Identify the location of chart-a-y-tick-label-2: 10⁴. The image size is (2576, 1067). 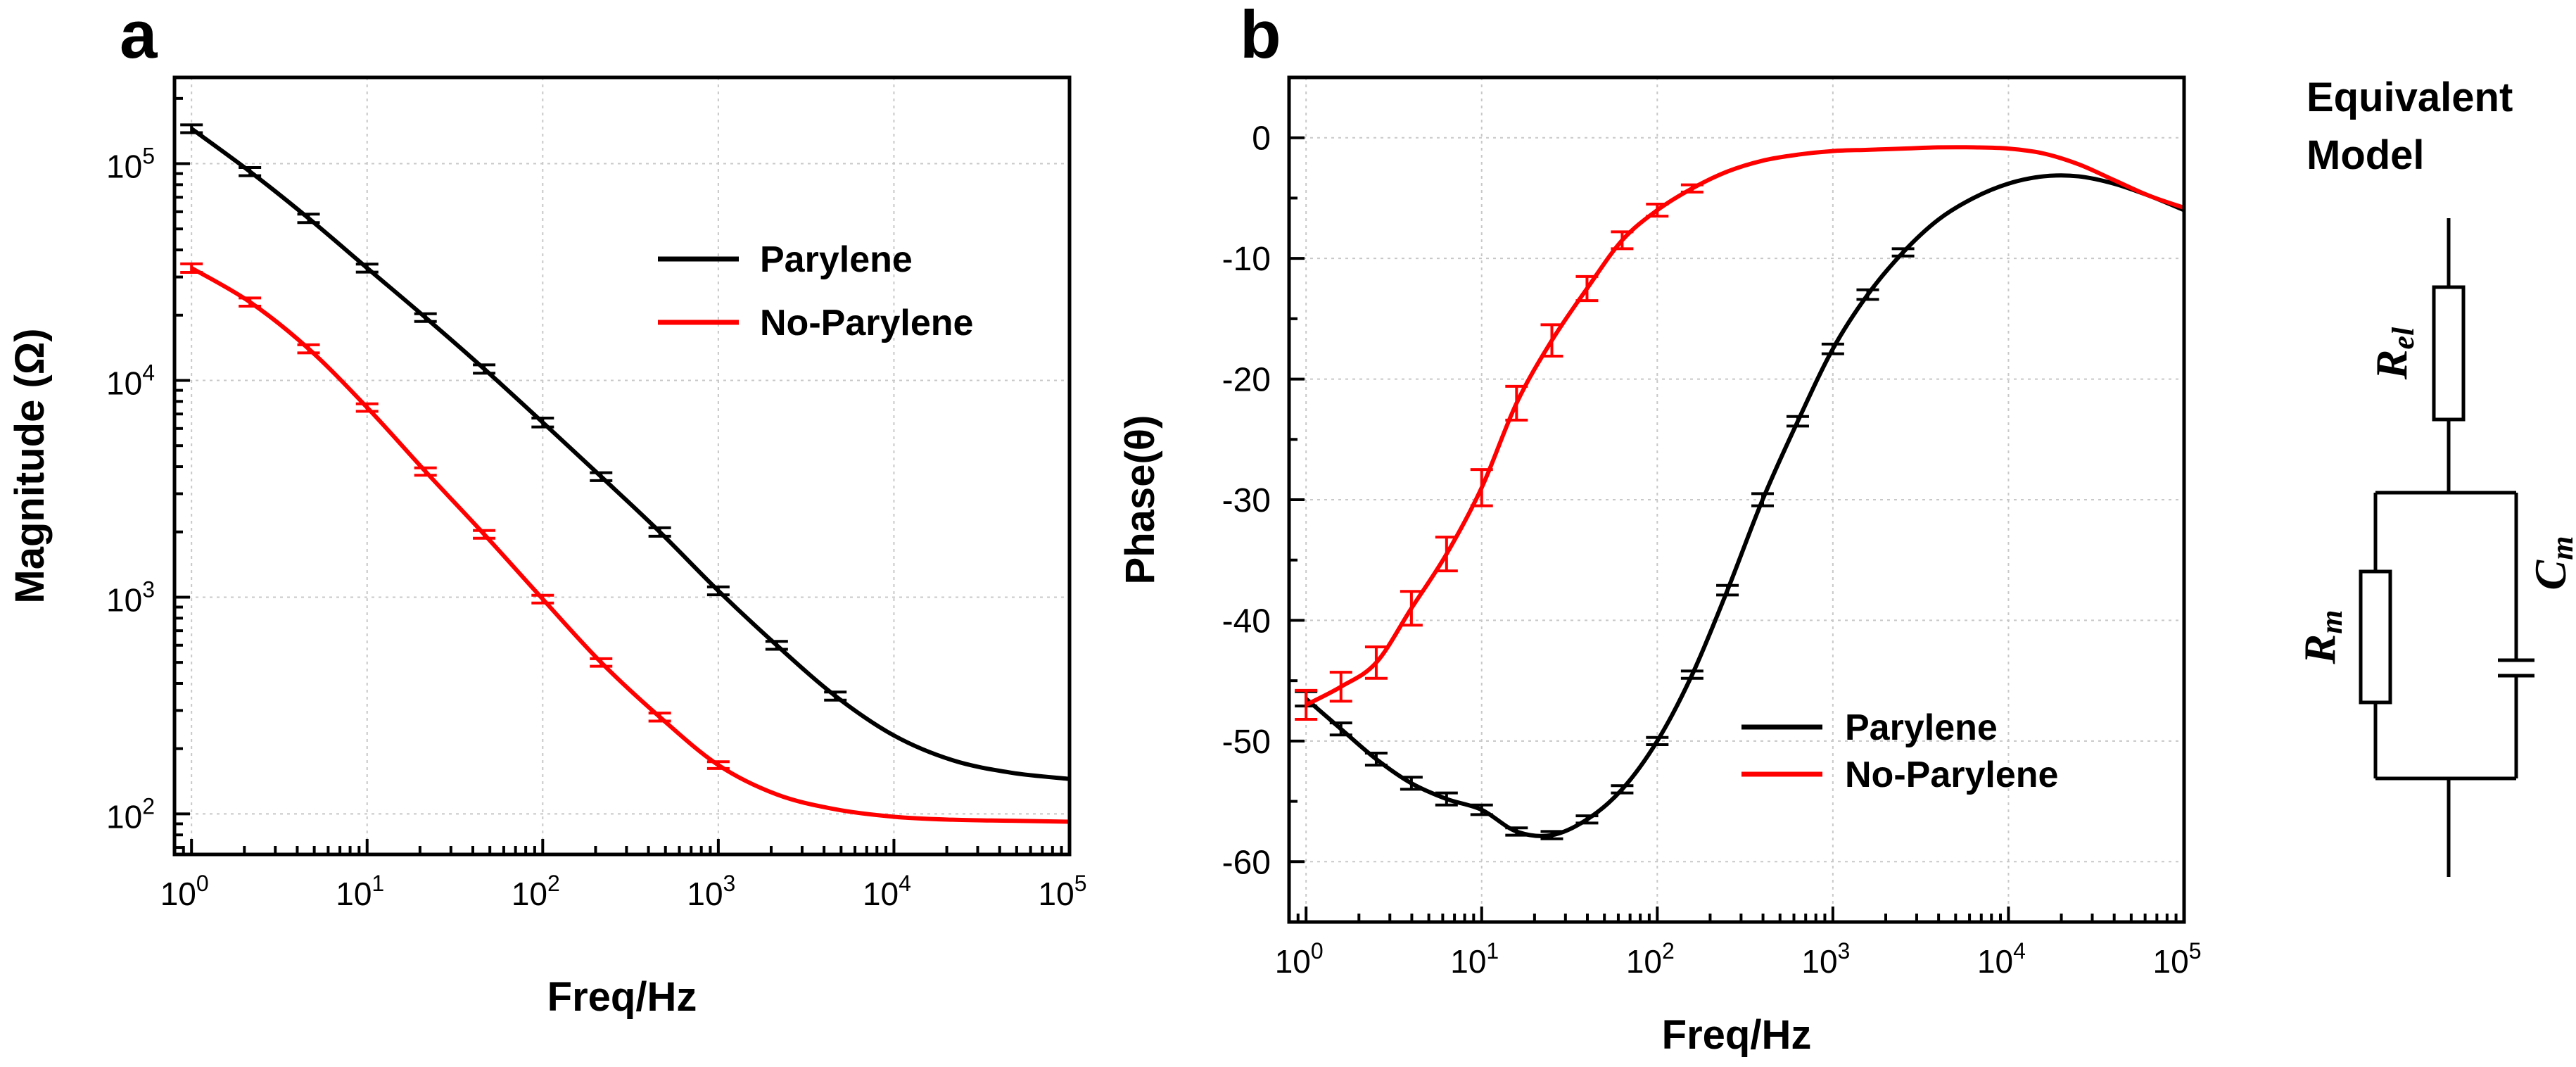
(130, 380).